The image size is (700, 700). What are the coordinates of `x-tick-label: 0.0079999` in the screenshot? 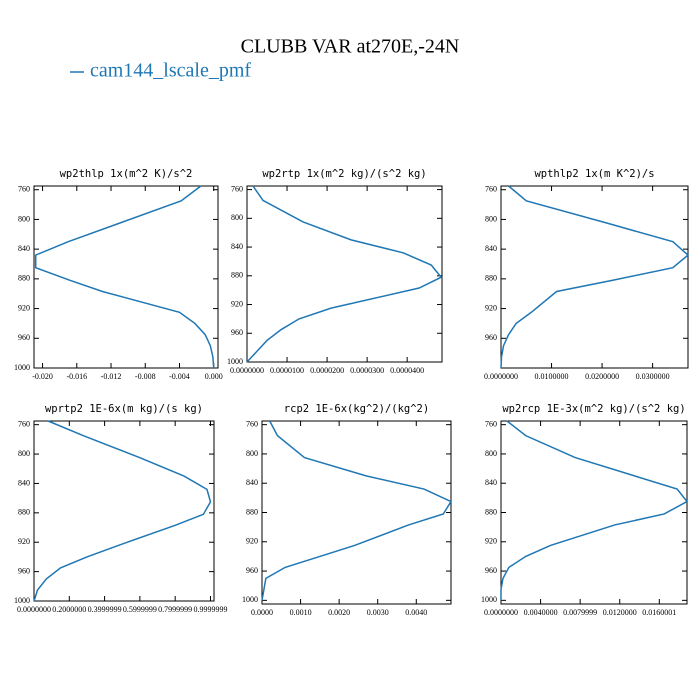 It's located at (580, 612).